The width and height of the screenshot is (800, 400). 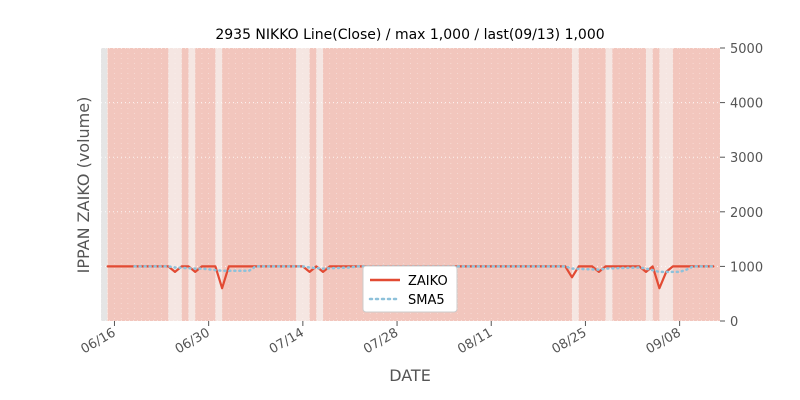 I want to click on y-tick-label: 1000, so click(x=746, y=267).